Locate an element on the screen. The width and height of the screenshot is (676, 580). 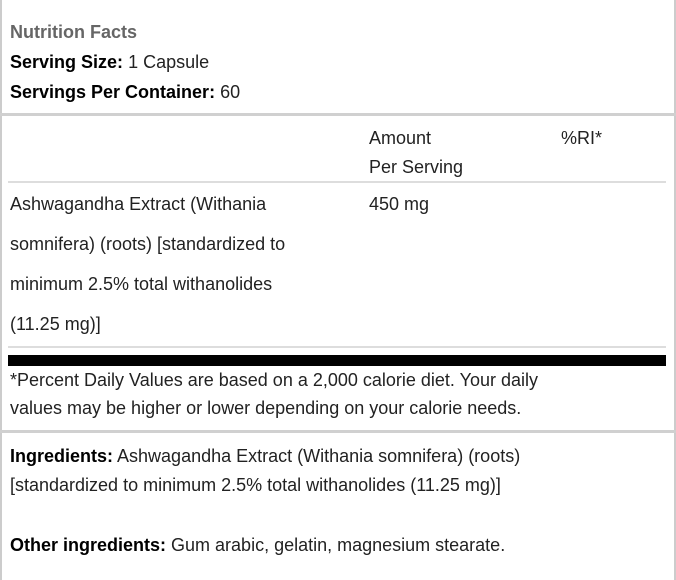
other-ingredients-text: Gum arabic, gelatin, magnesium stearate. is located at coordinates (338, 545).